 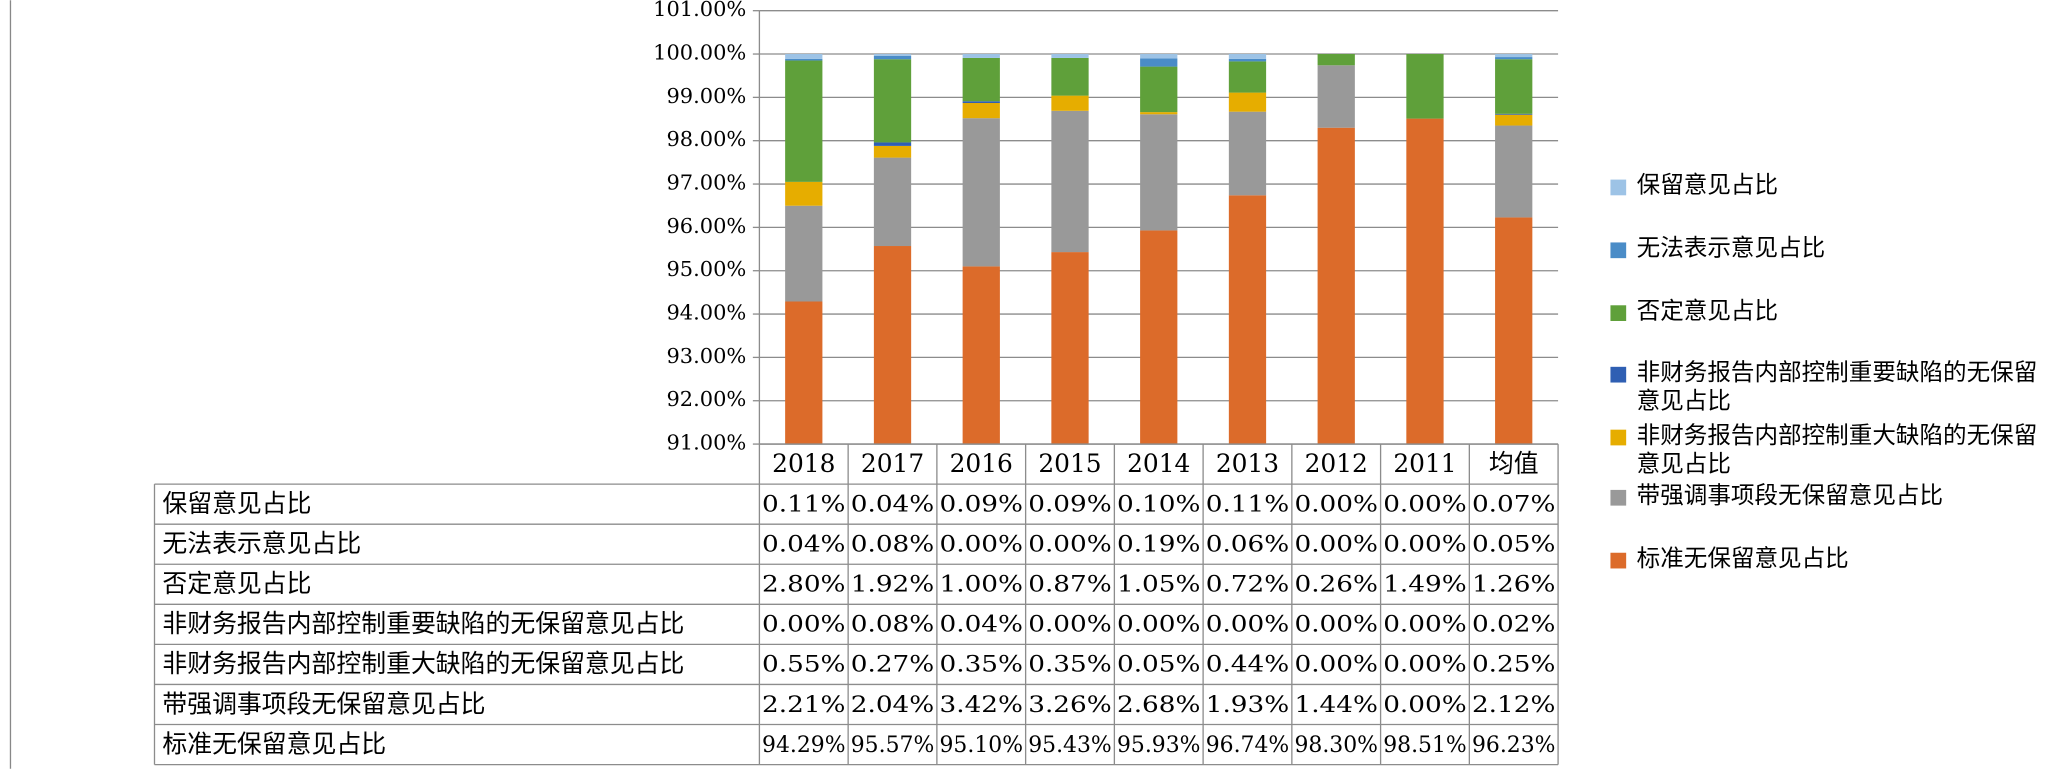 I want to click on x-tick-label: 2013, so click(x=1247, y=463).